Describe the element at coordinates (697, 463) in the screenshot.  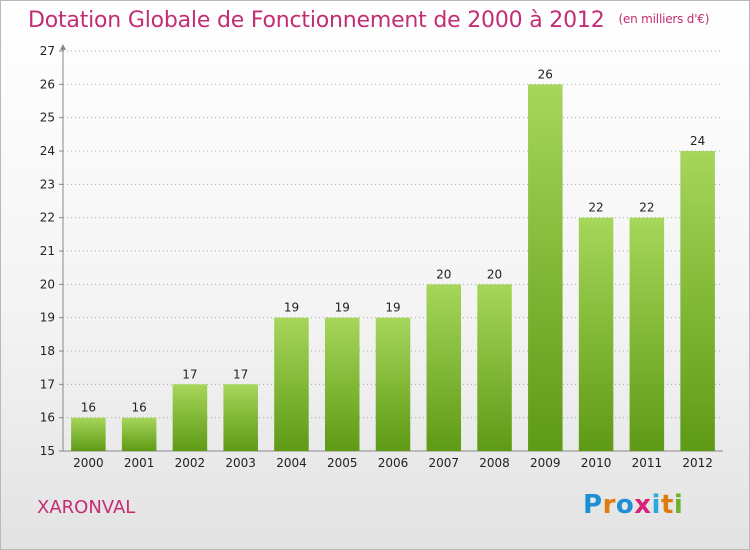
I see `x-tick-label: 2012` at that location.